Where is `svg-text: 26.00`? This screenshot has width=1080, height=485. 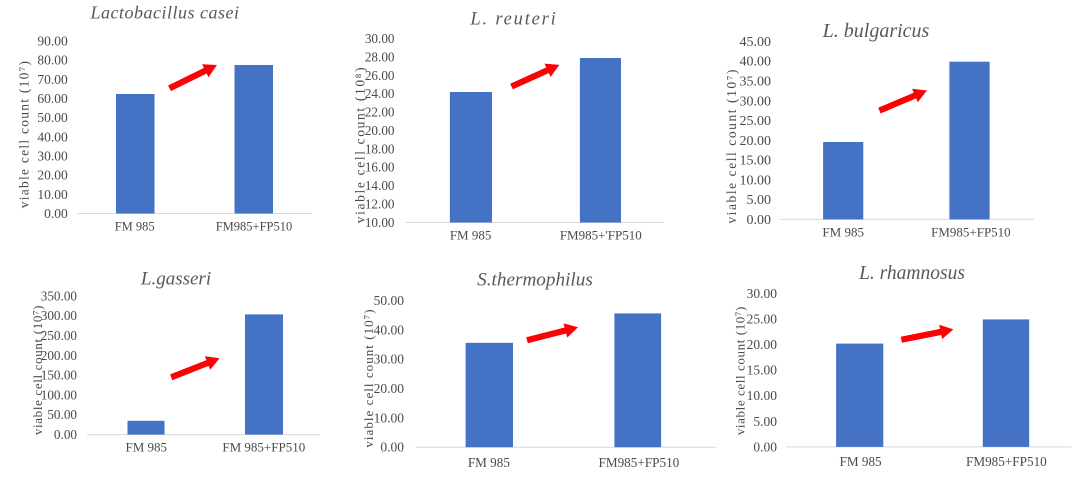
svg-text: 26.00 is located at coordinates (380, 75).